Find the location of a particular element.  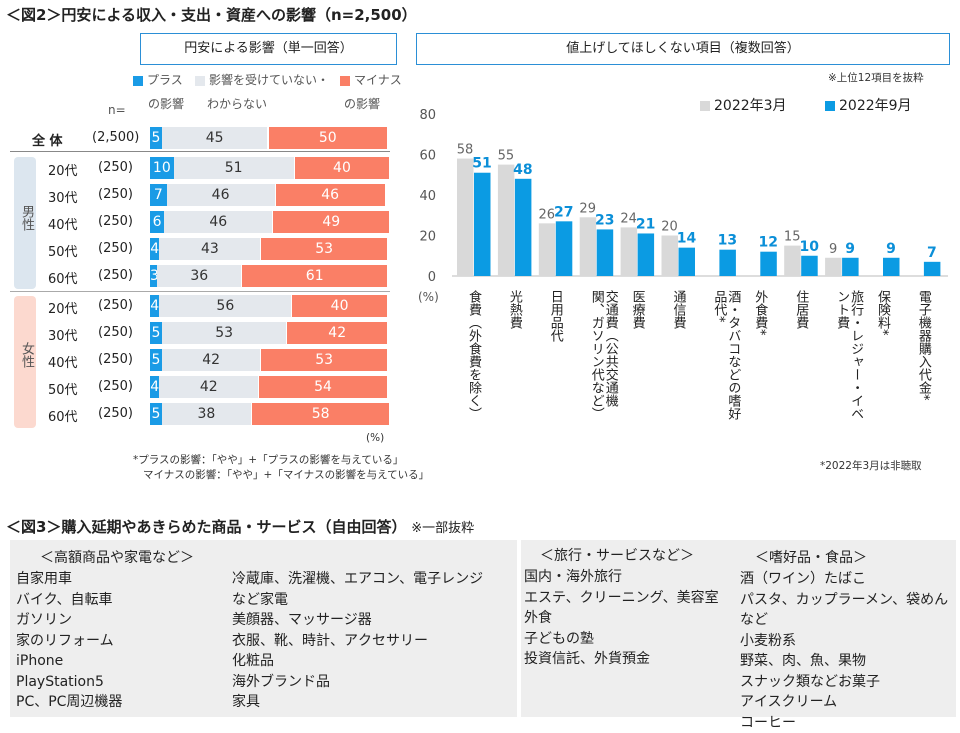

col1-header: ＜高額商品や家電など＞ is located at coordinates (117, 558).